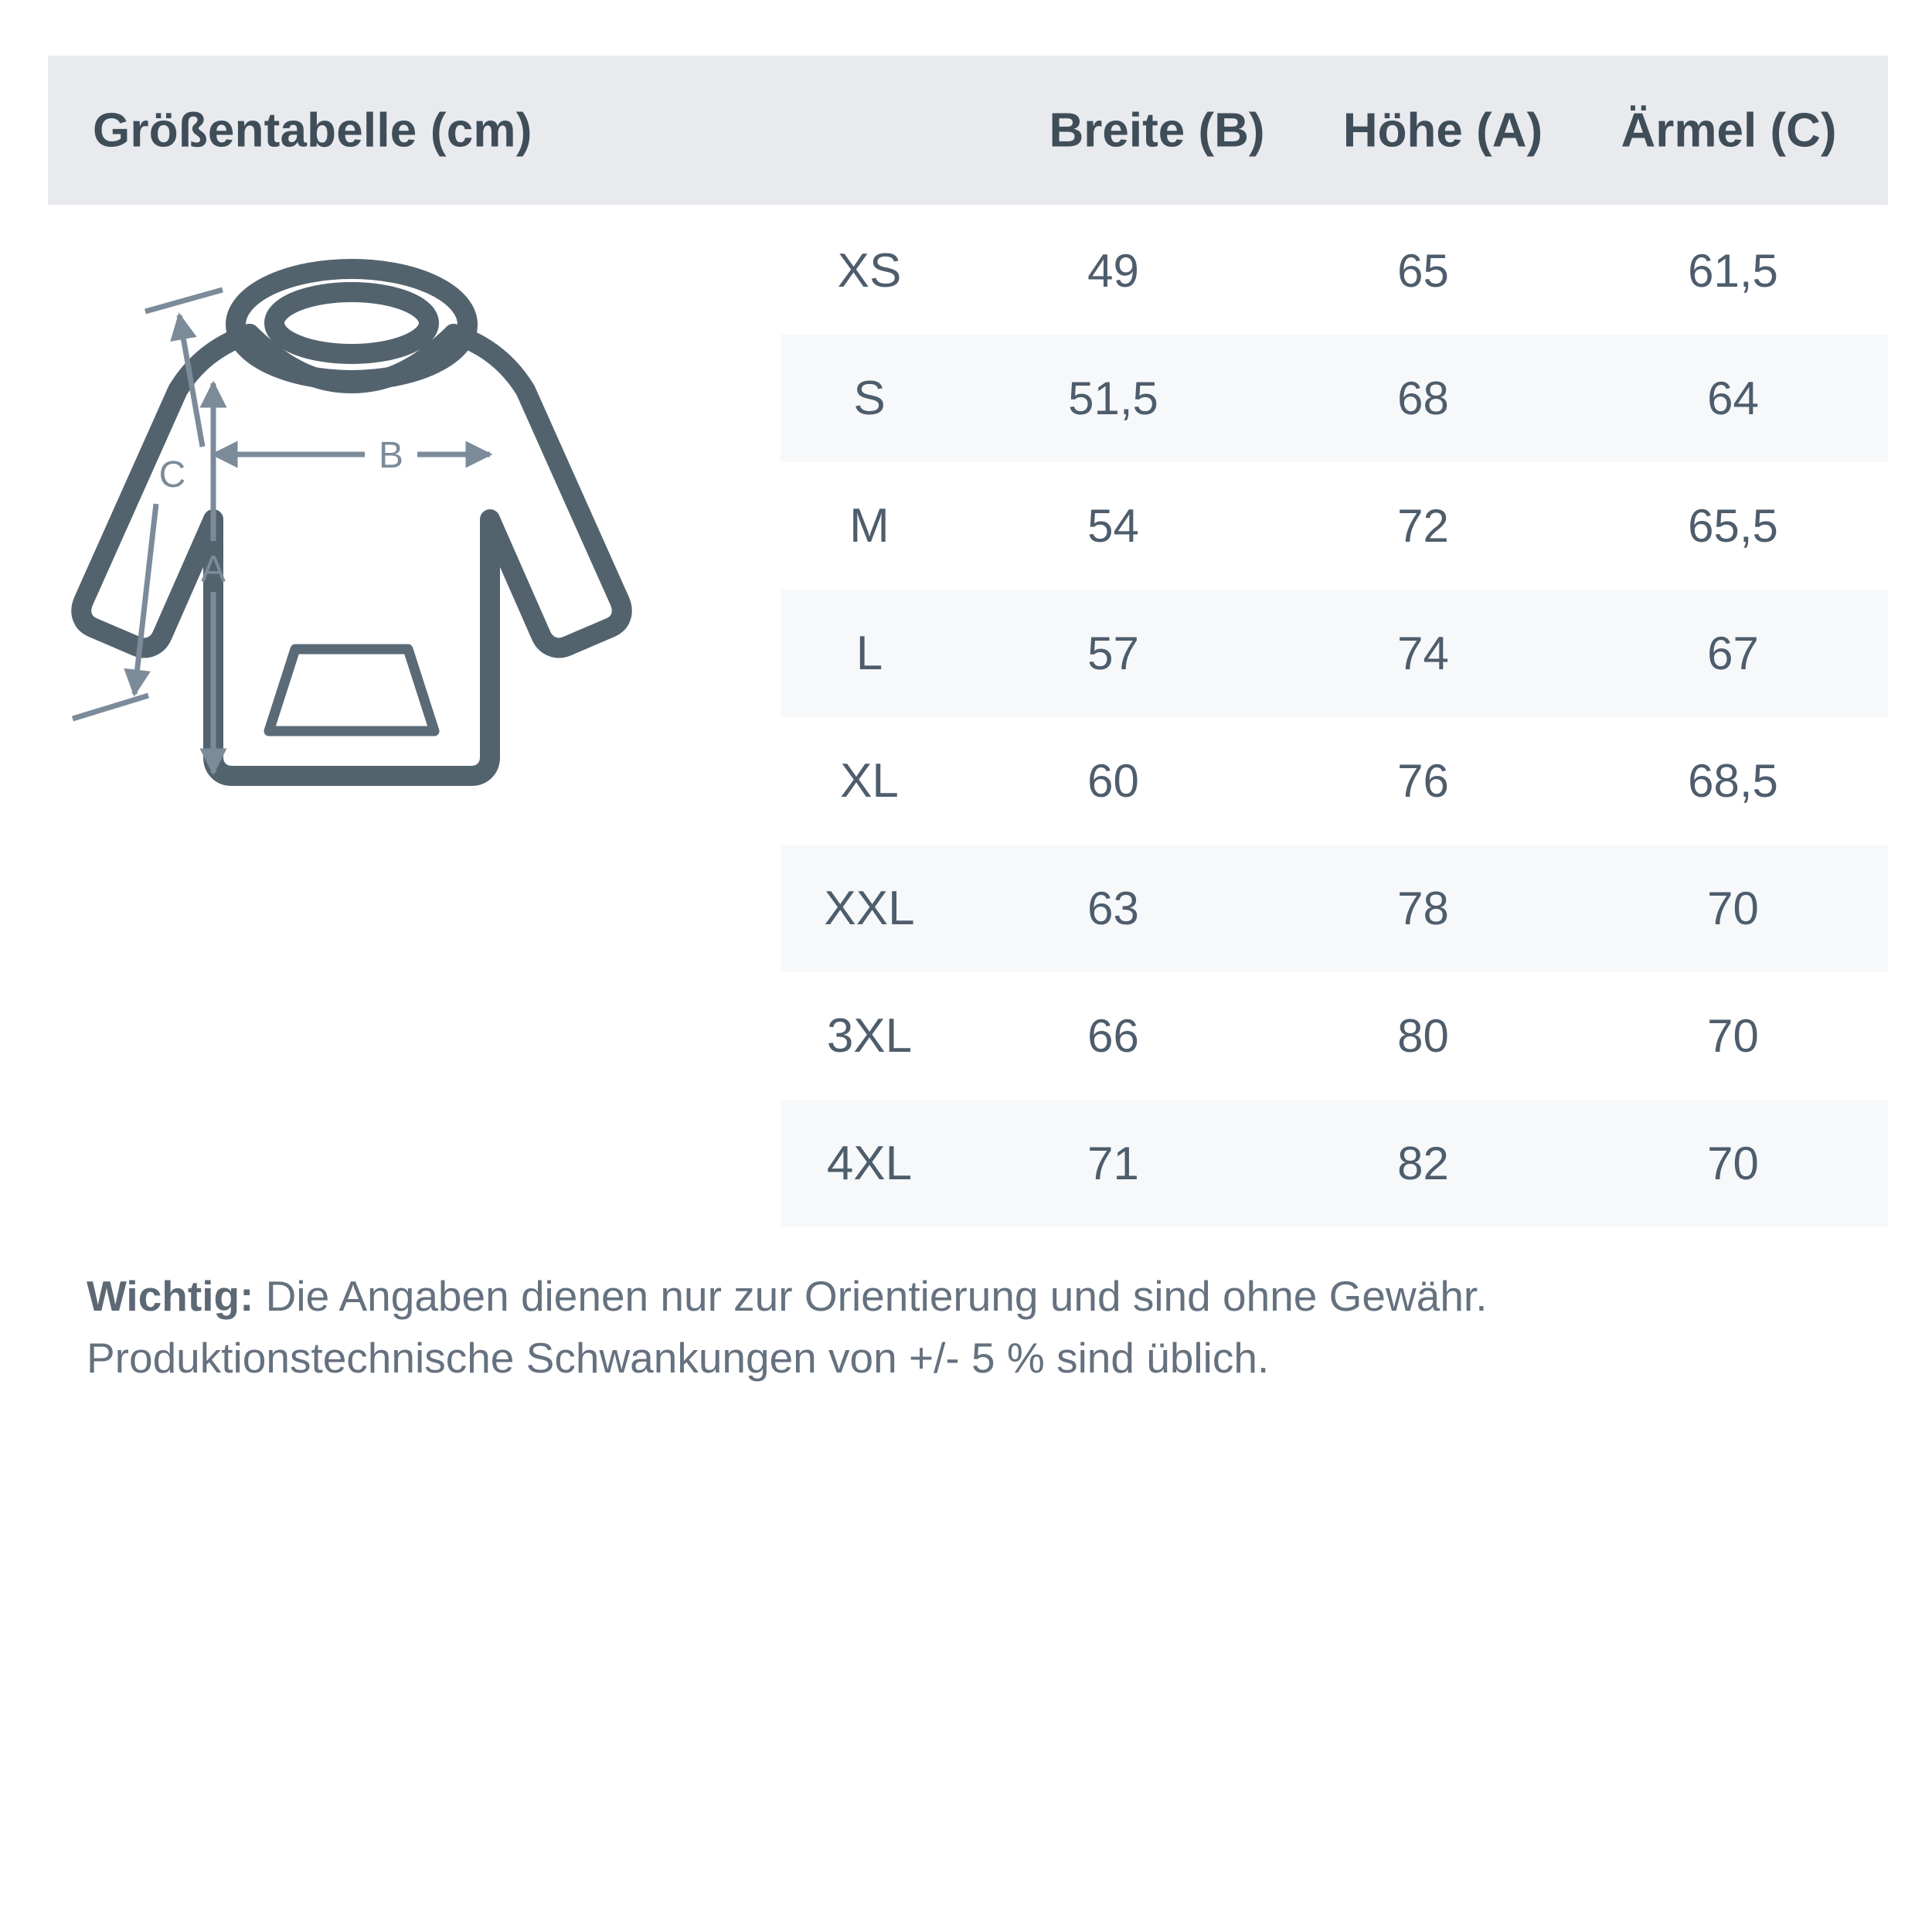 The height and width of the screenshot is (1932, 1932). I want to click on cell-hoehe: 76, so click(1423, 781).